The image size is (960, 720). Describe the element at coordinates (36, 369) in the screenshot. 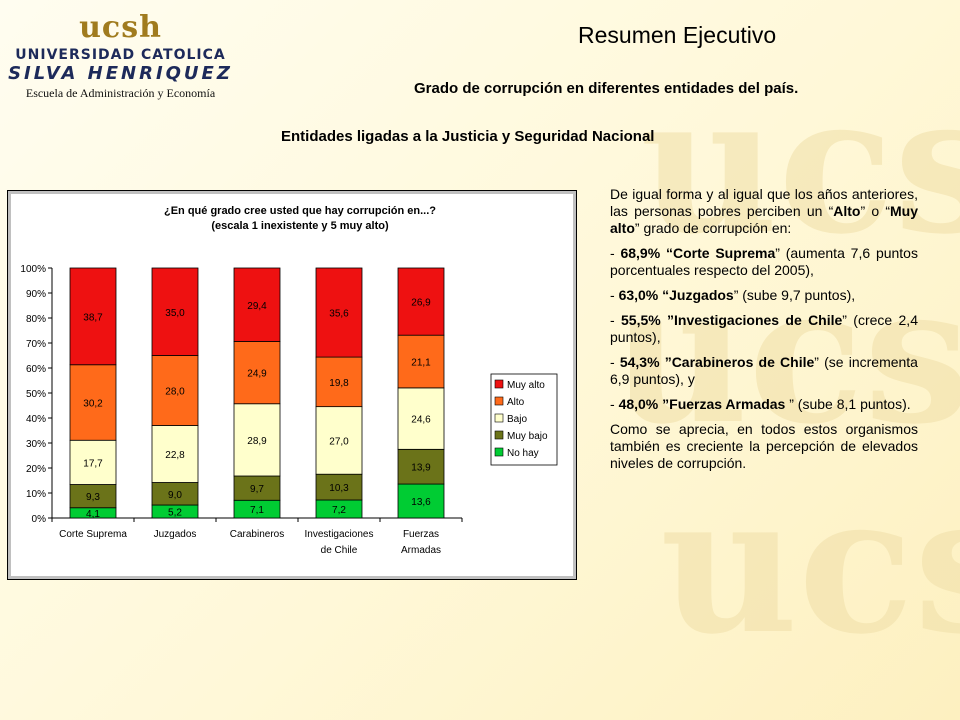

I see `y-tick-label: 60%` at that location.